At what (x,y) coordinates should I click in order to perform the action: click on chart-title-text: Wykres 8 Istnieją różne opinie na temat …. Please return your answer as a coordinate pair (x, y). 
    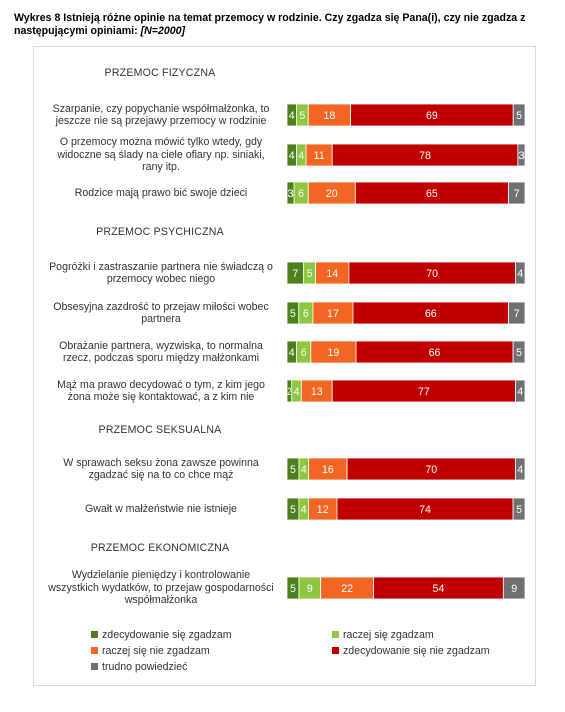
    Looking at the image, I should click on (270, 24).